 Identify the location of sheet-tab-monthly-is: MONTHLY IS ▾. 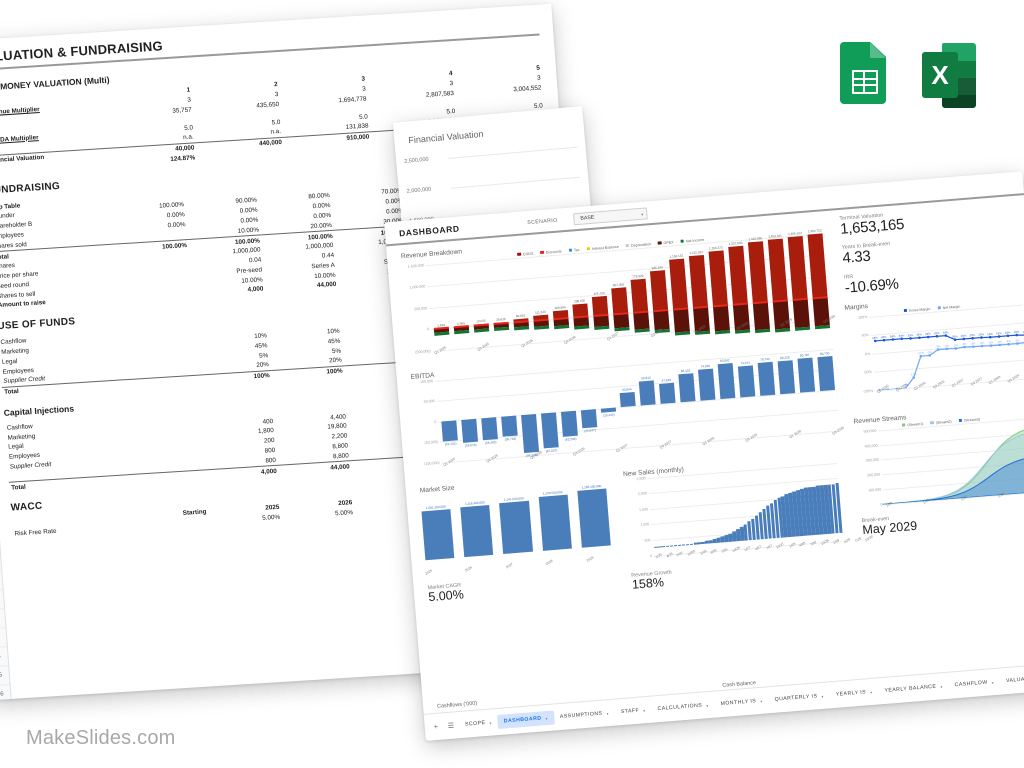
(741, 702).